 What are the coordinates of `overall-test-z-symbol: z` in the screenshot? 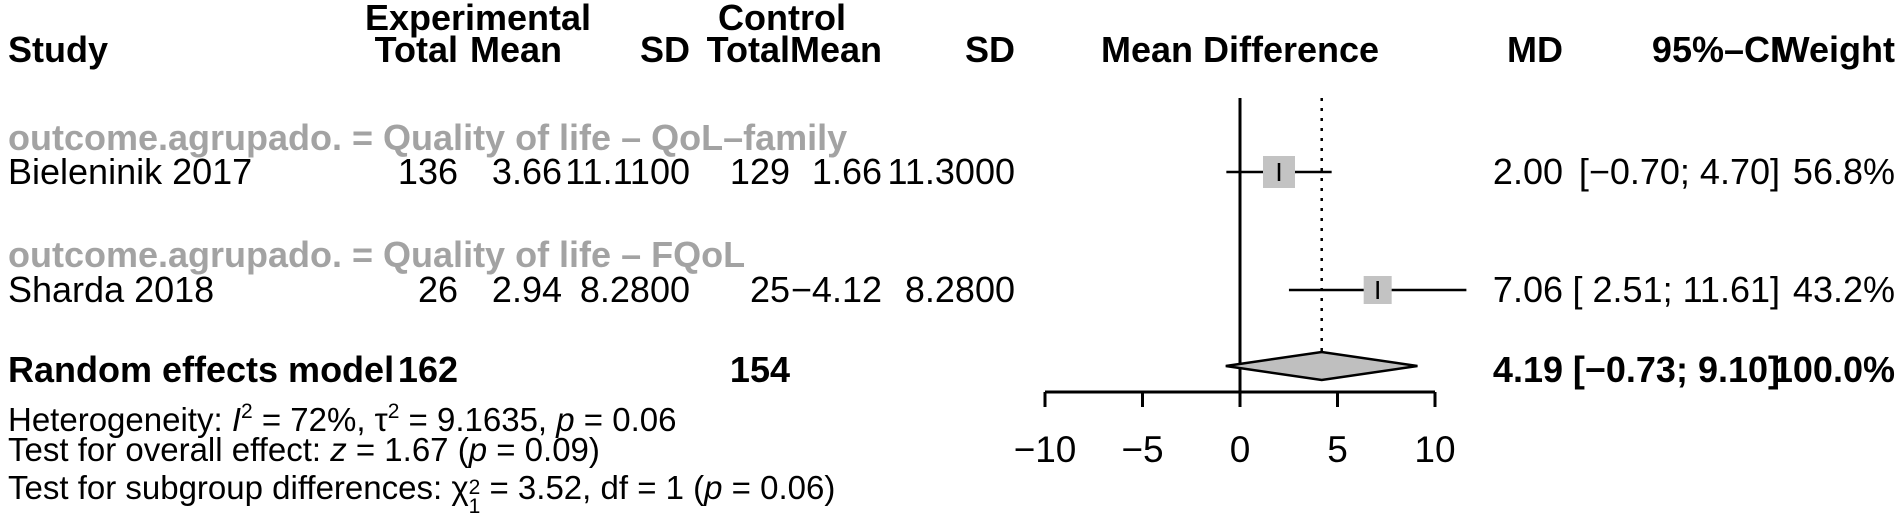 It's located at (338, 449).